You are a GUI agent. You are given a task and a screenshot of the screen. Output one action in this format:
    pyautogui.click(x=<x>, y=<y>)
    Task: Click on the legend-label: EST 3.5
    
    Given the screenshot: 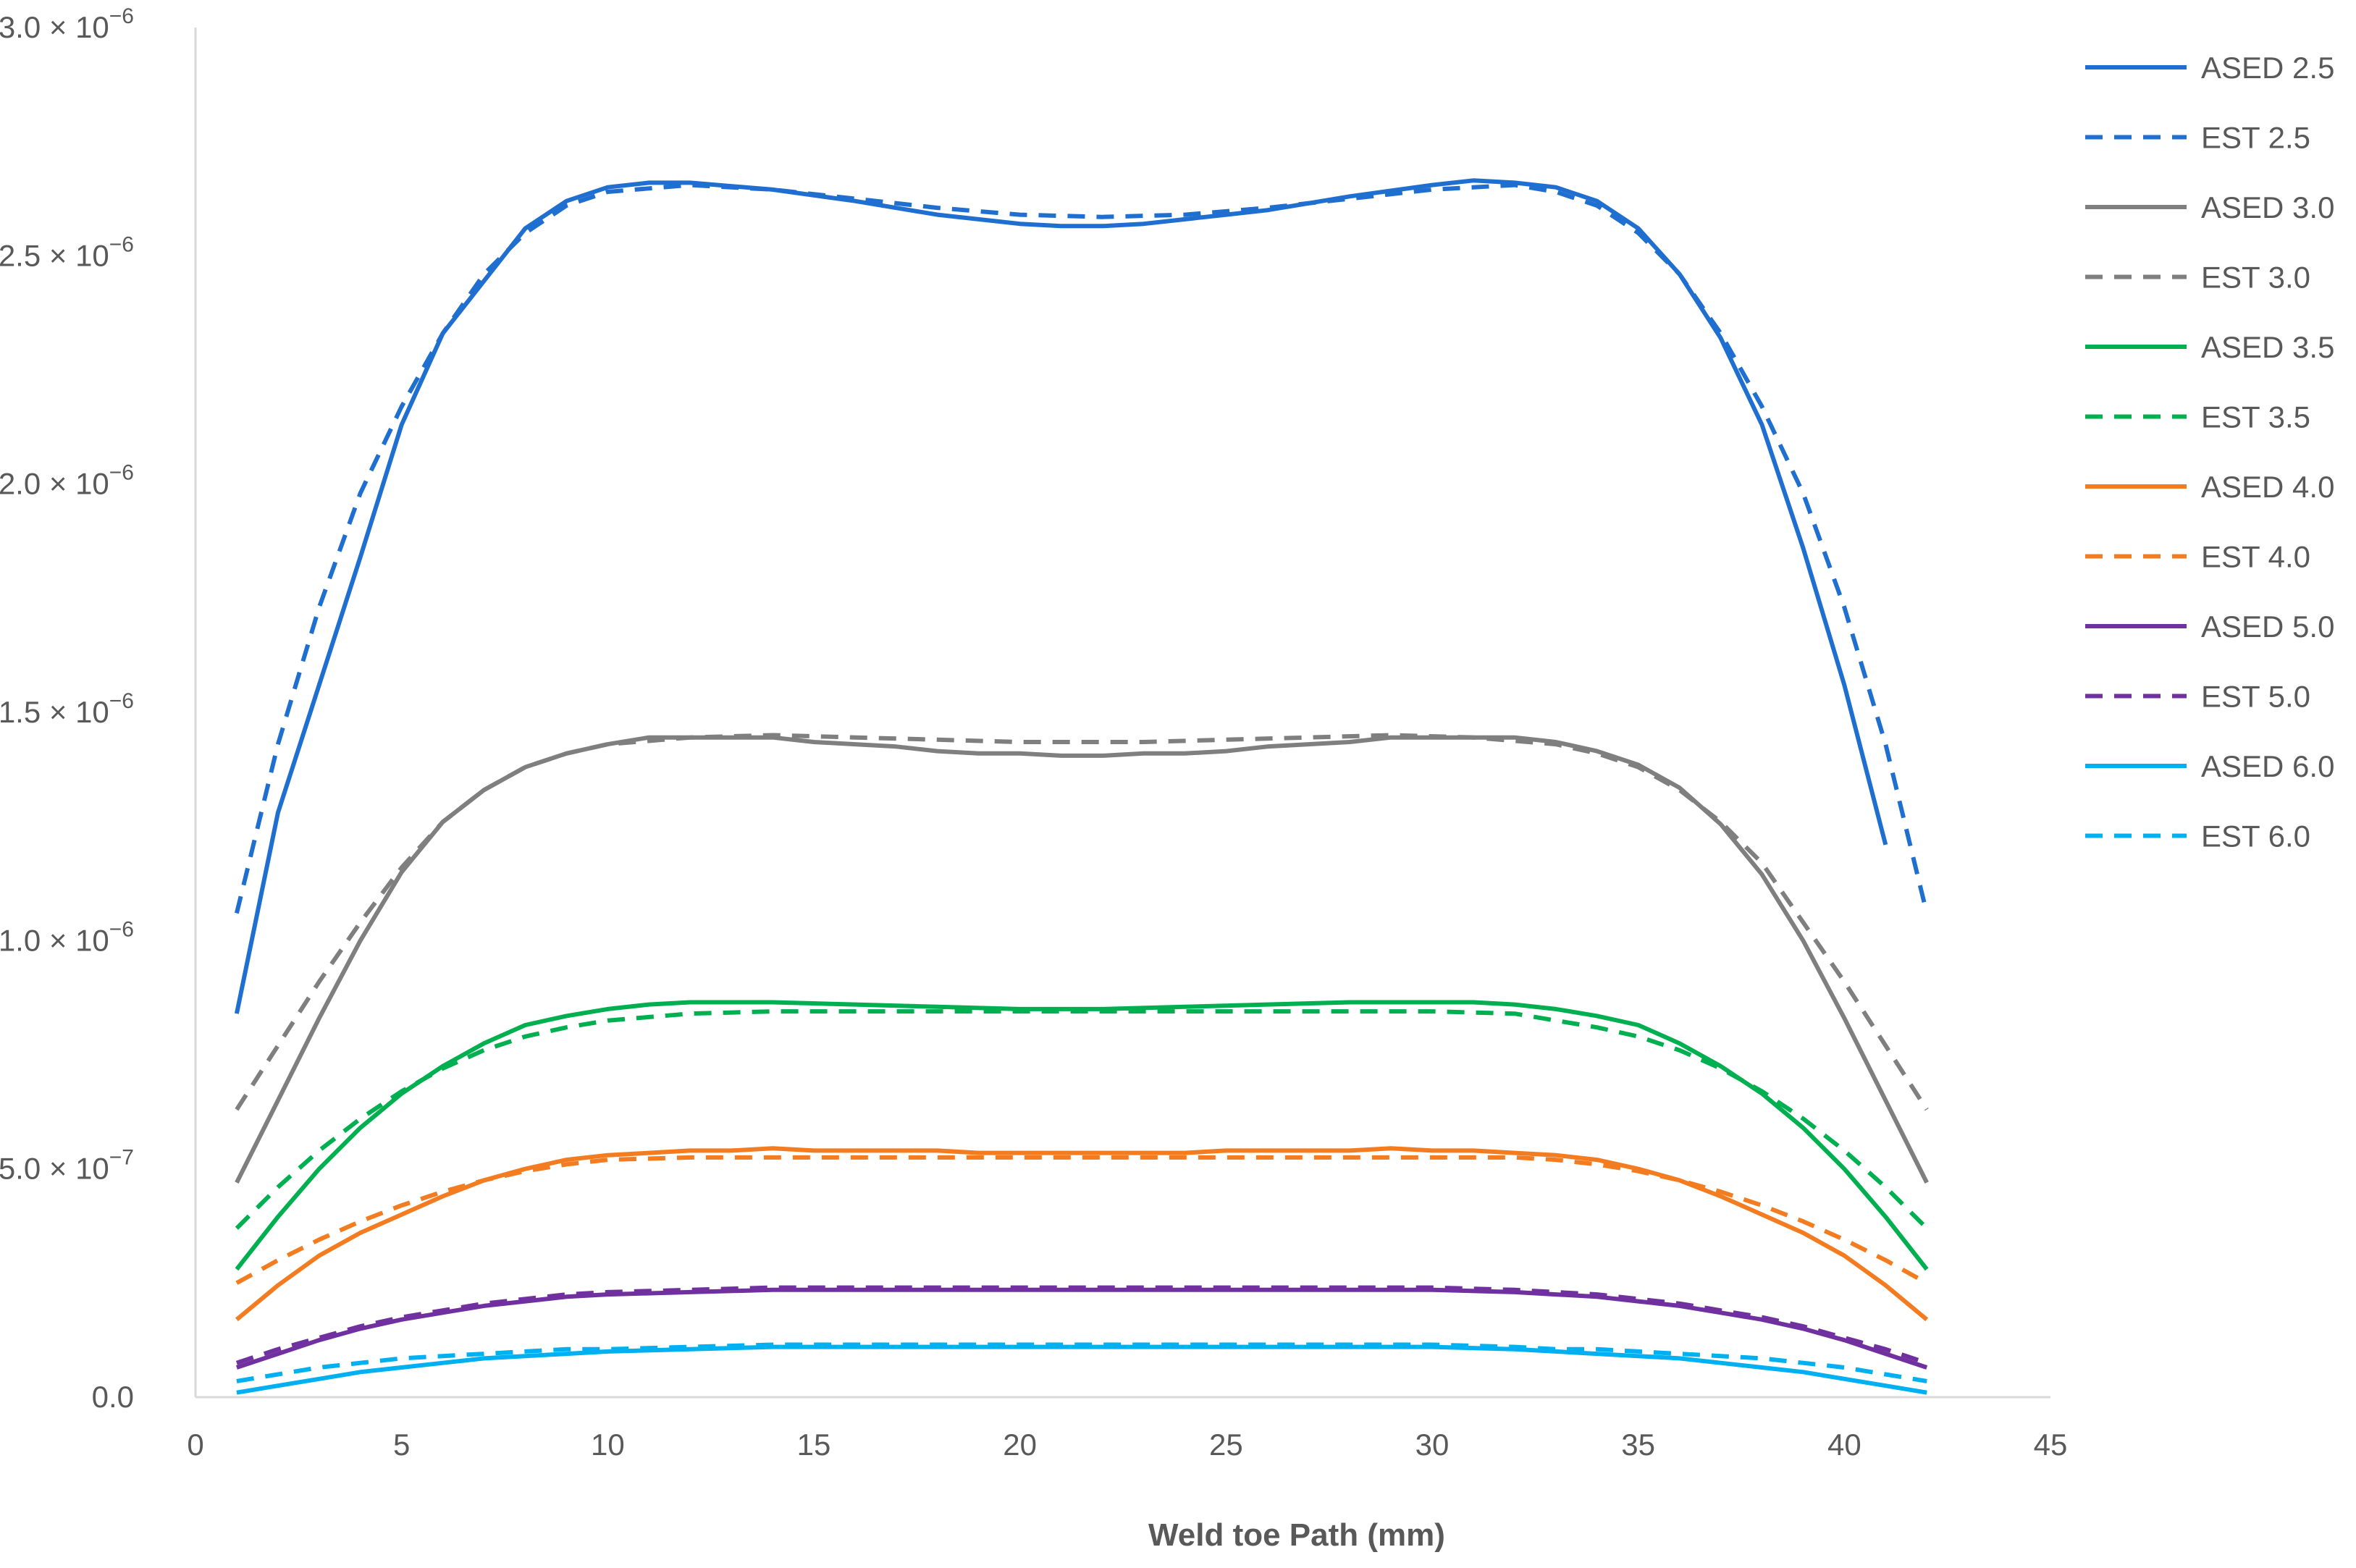 What is the action you would take?
    pyautogui.click(x=2255, y=417)
    